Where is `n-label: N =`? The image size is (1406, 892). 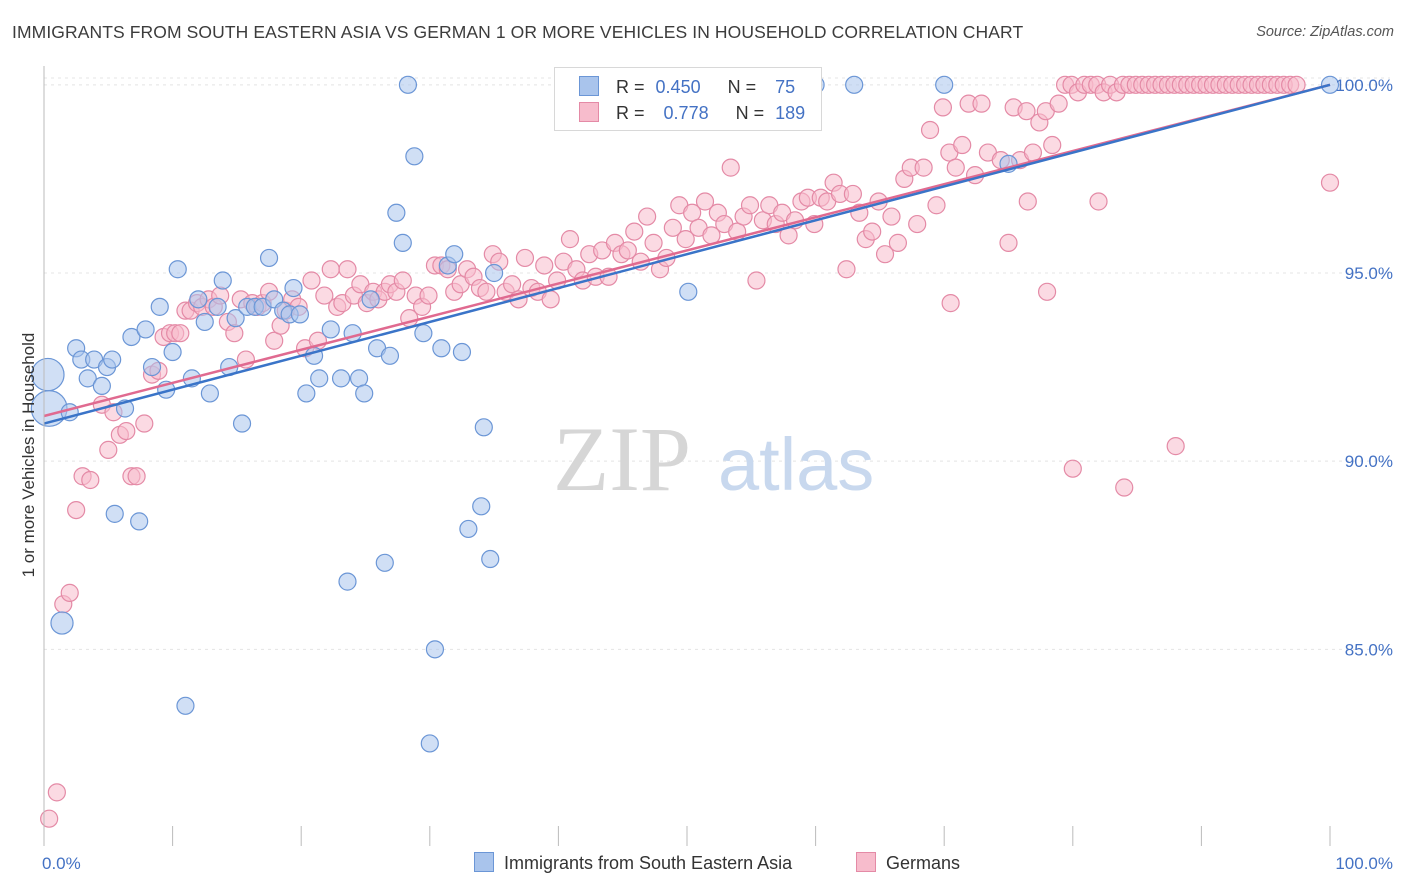 n-label: N = is located at coordinates (742, 87).